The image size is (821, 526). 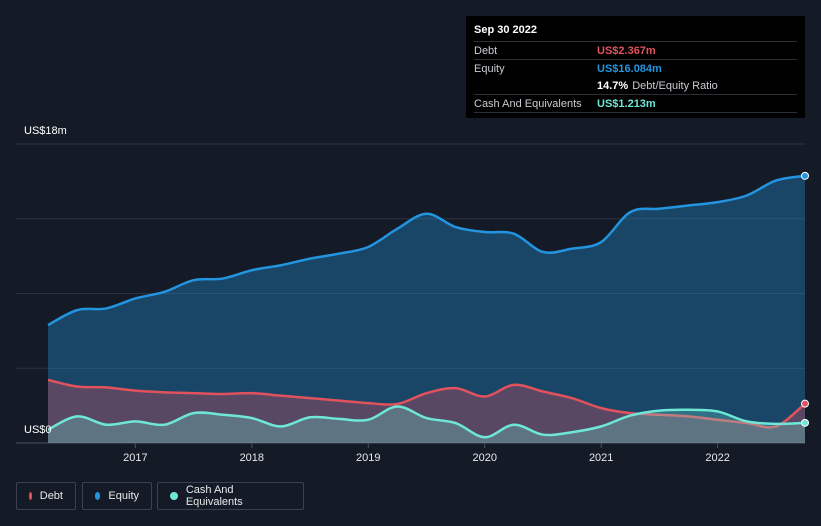 I want to click on tooltip-ratio-label: Debt/Equity Ratio, so click(x=675, y=85).